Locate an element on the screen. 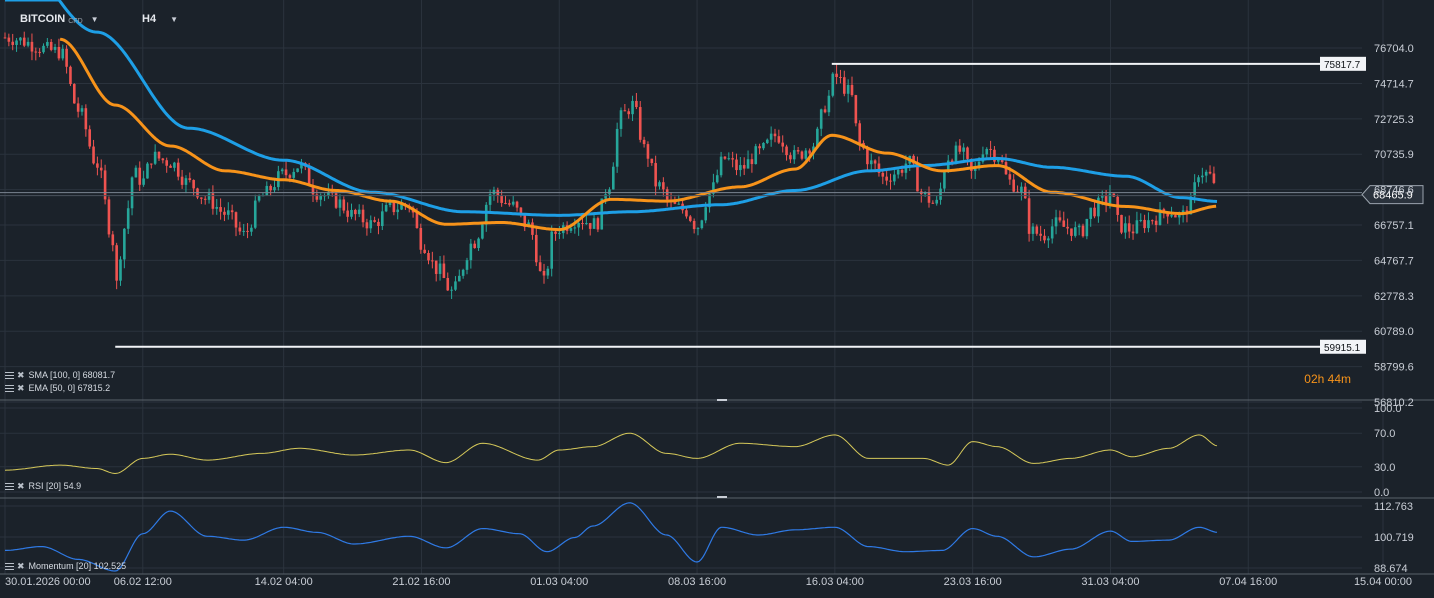  indicator-momentum: ✖ Momentum [20] 102.525 is located at coordinates (65, 566).